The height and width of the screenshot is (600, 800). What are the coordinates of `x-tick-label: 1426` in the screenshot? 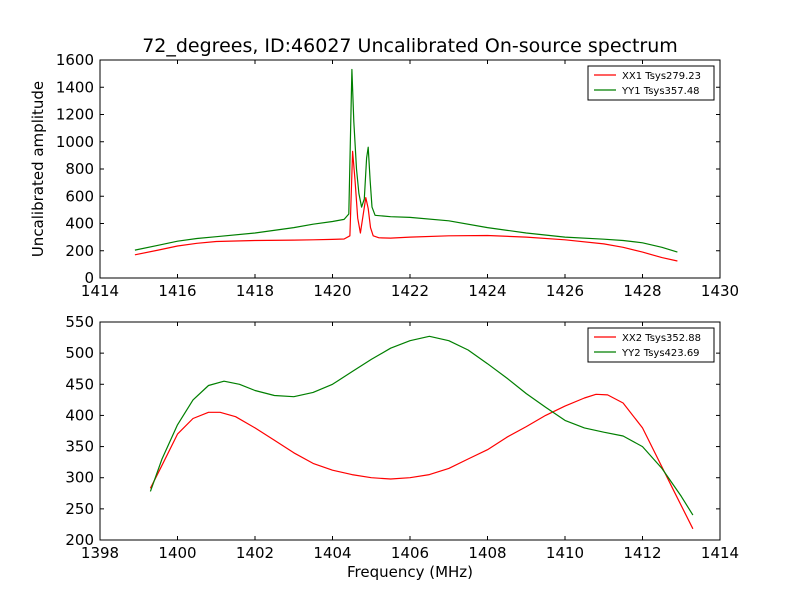 It's located at (565, 291).